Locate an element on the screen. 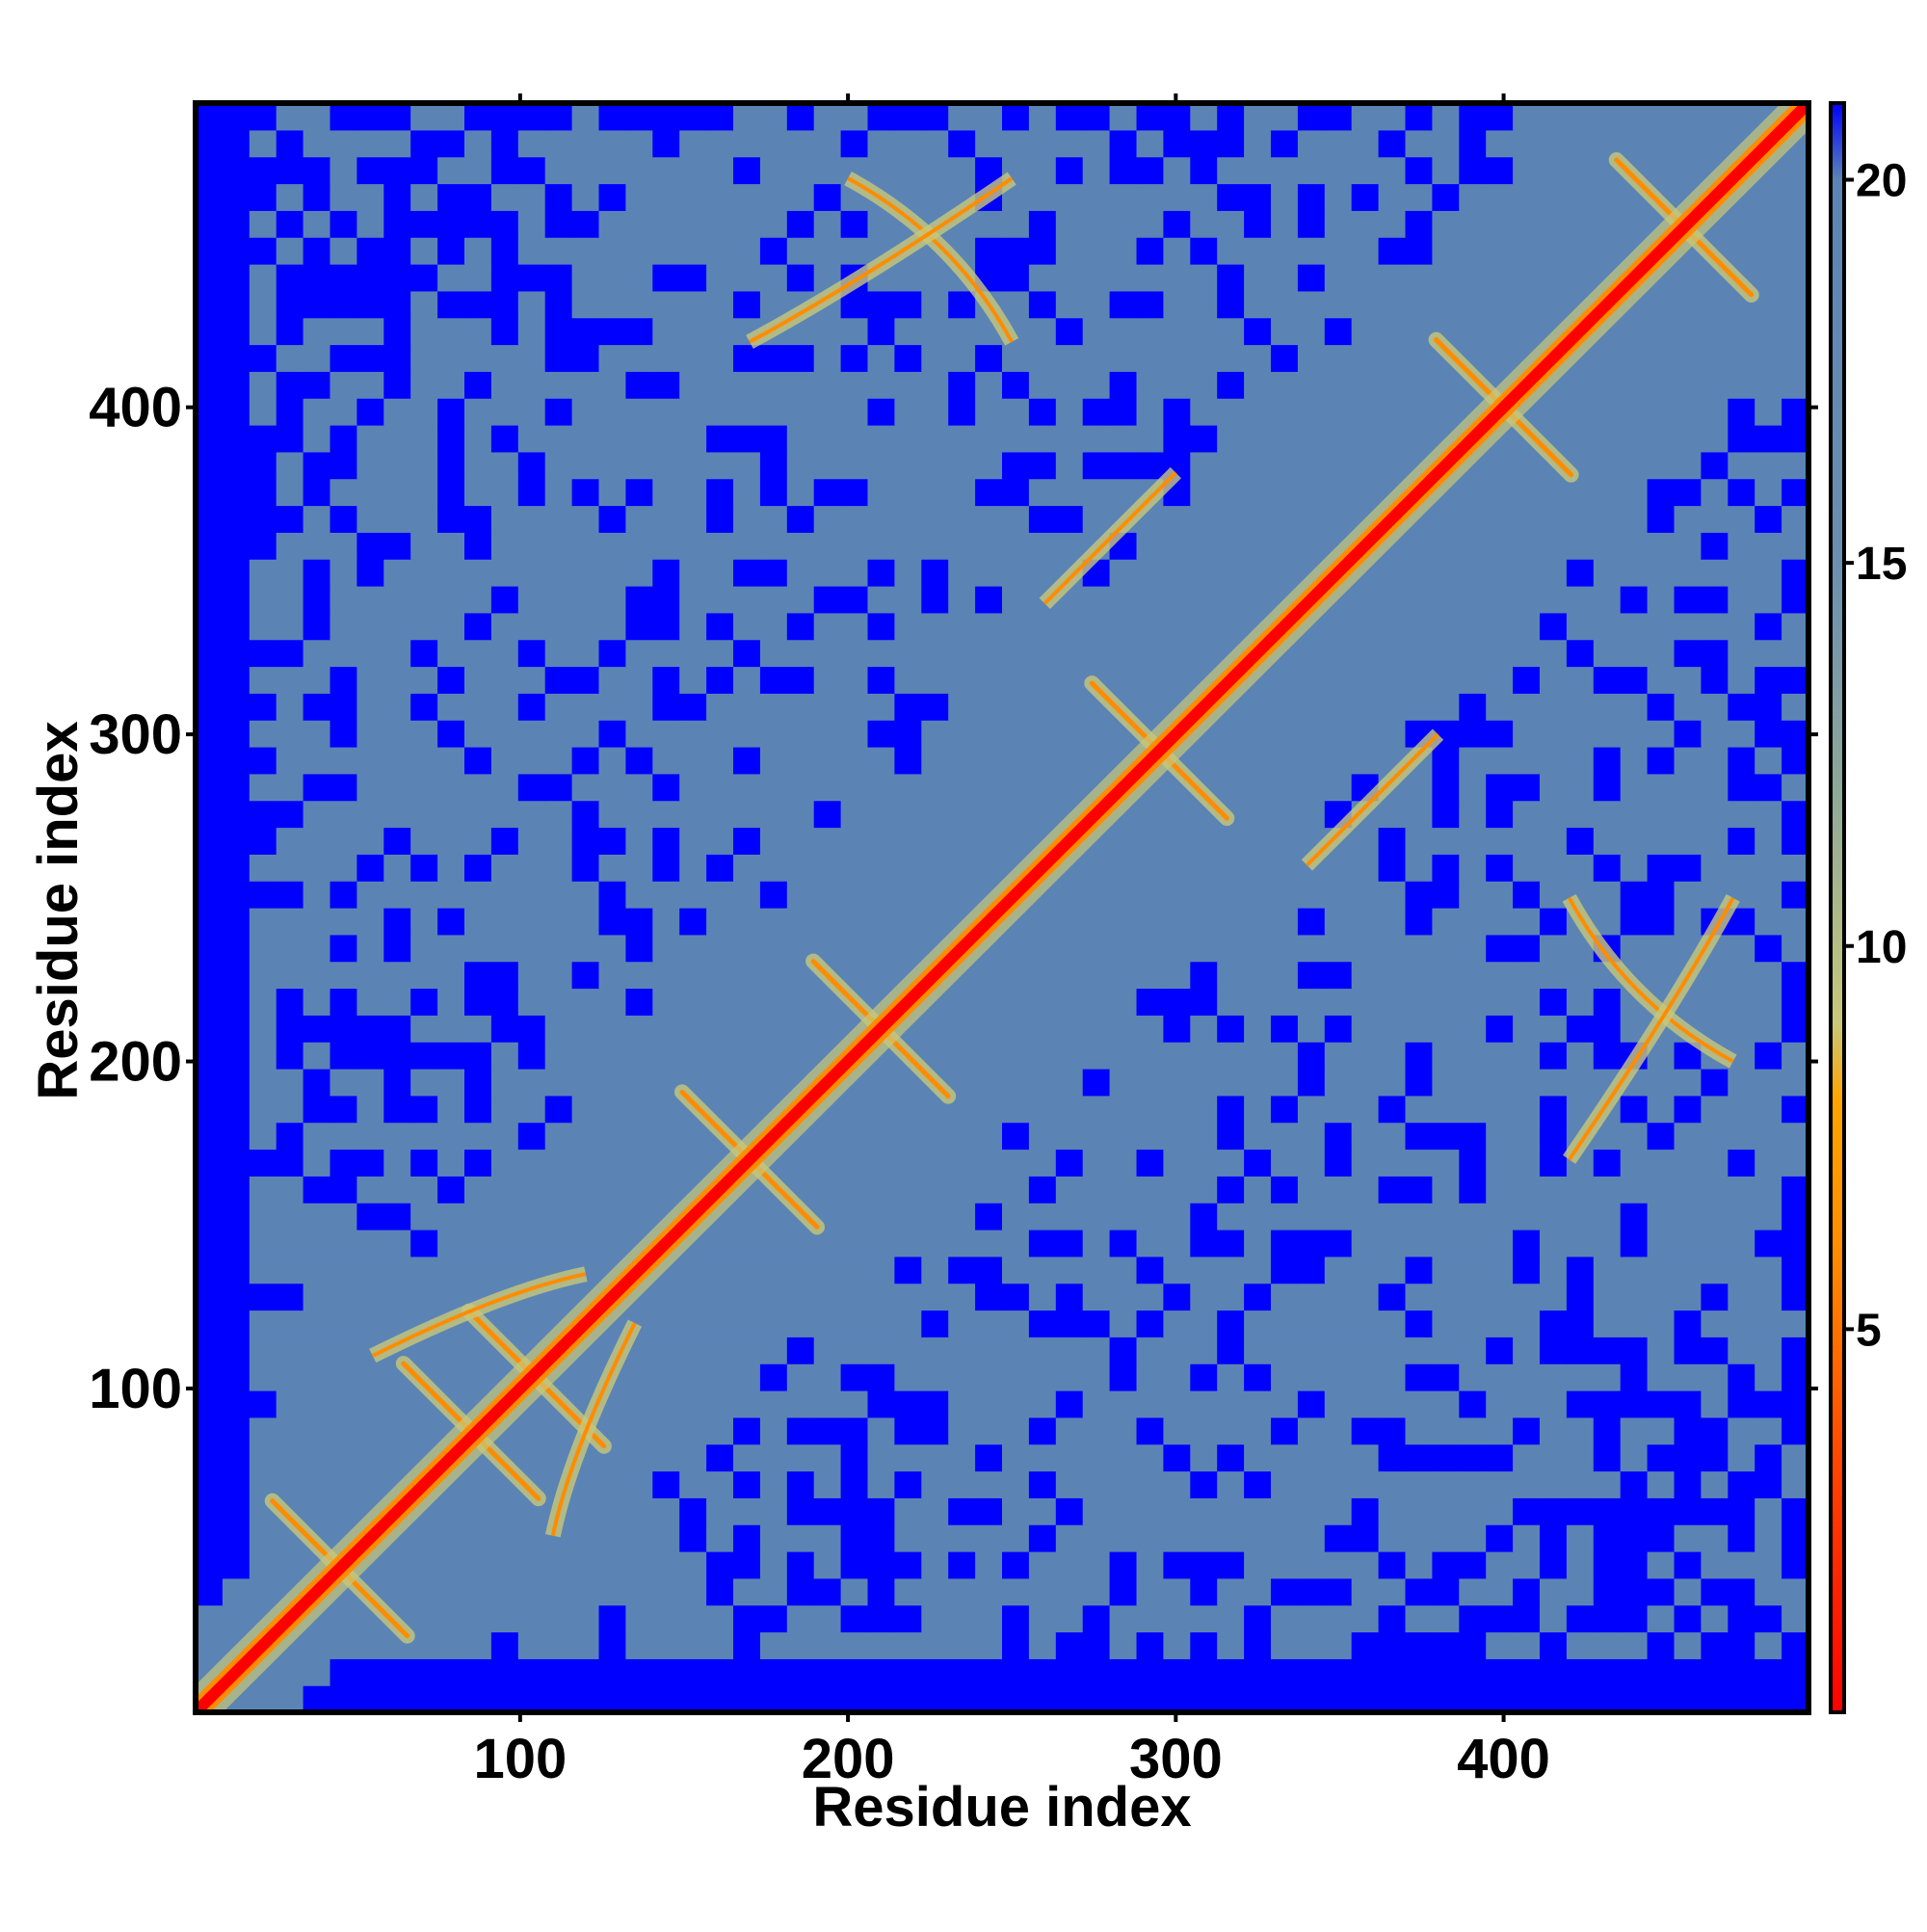 This screenshot has width=1927, height=1932. colorbar-tick-label: 15 is located at coordinates (1881, 564).